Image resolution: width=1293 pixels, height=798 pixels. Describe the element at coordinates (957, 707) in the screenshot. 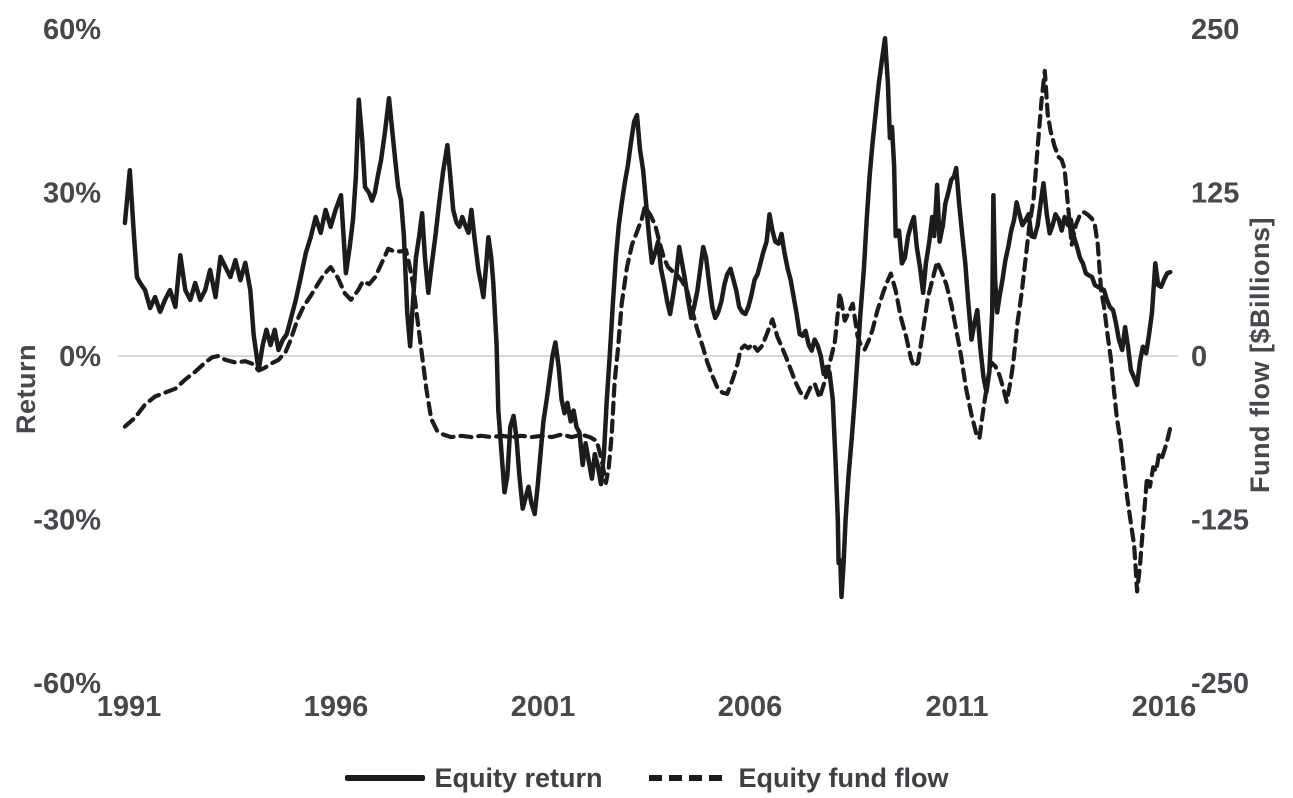

I see `x-axis-tick-label: 2011` at that location.